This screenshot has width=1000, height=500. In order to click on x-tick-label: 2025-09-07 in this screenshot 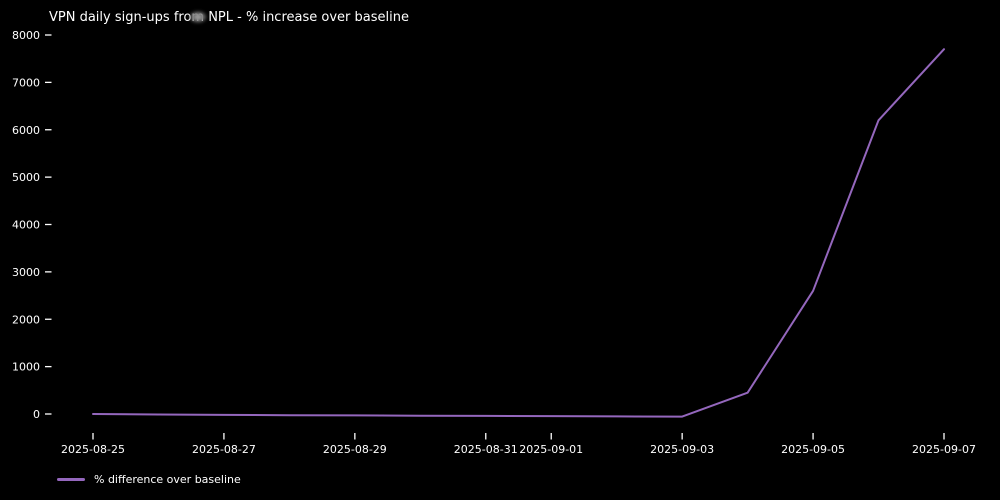, I will do `click(944, 449)`.